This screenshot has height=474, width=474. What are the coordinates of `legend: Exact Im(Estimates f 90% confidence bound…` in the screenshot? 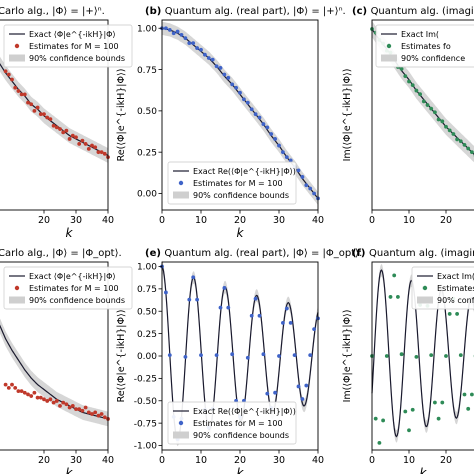 It's located at (442, 288).